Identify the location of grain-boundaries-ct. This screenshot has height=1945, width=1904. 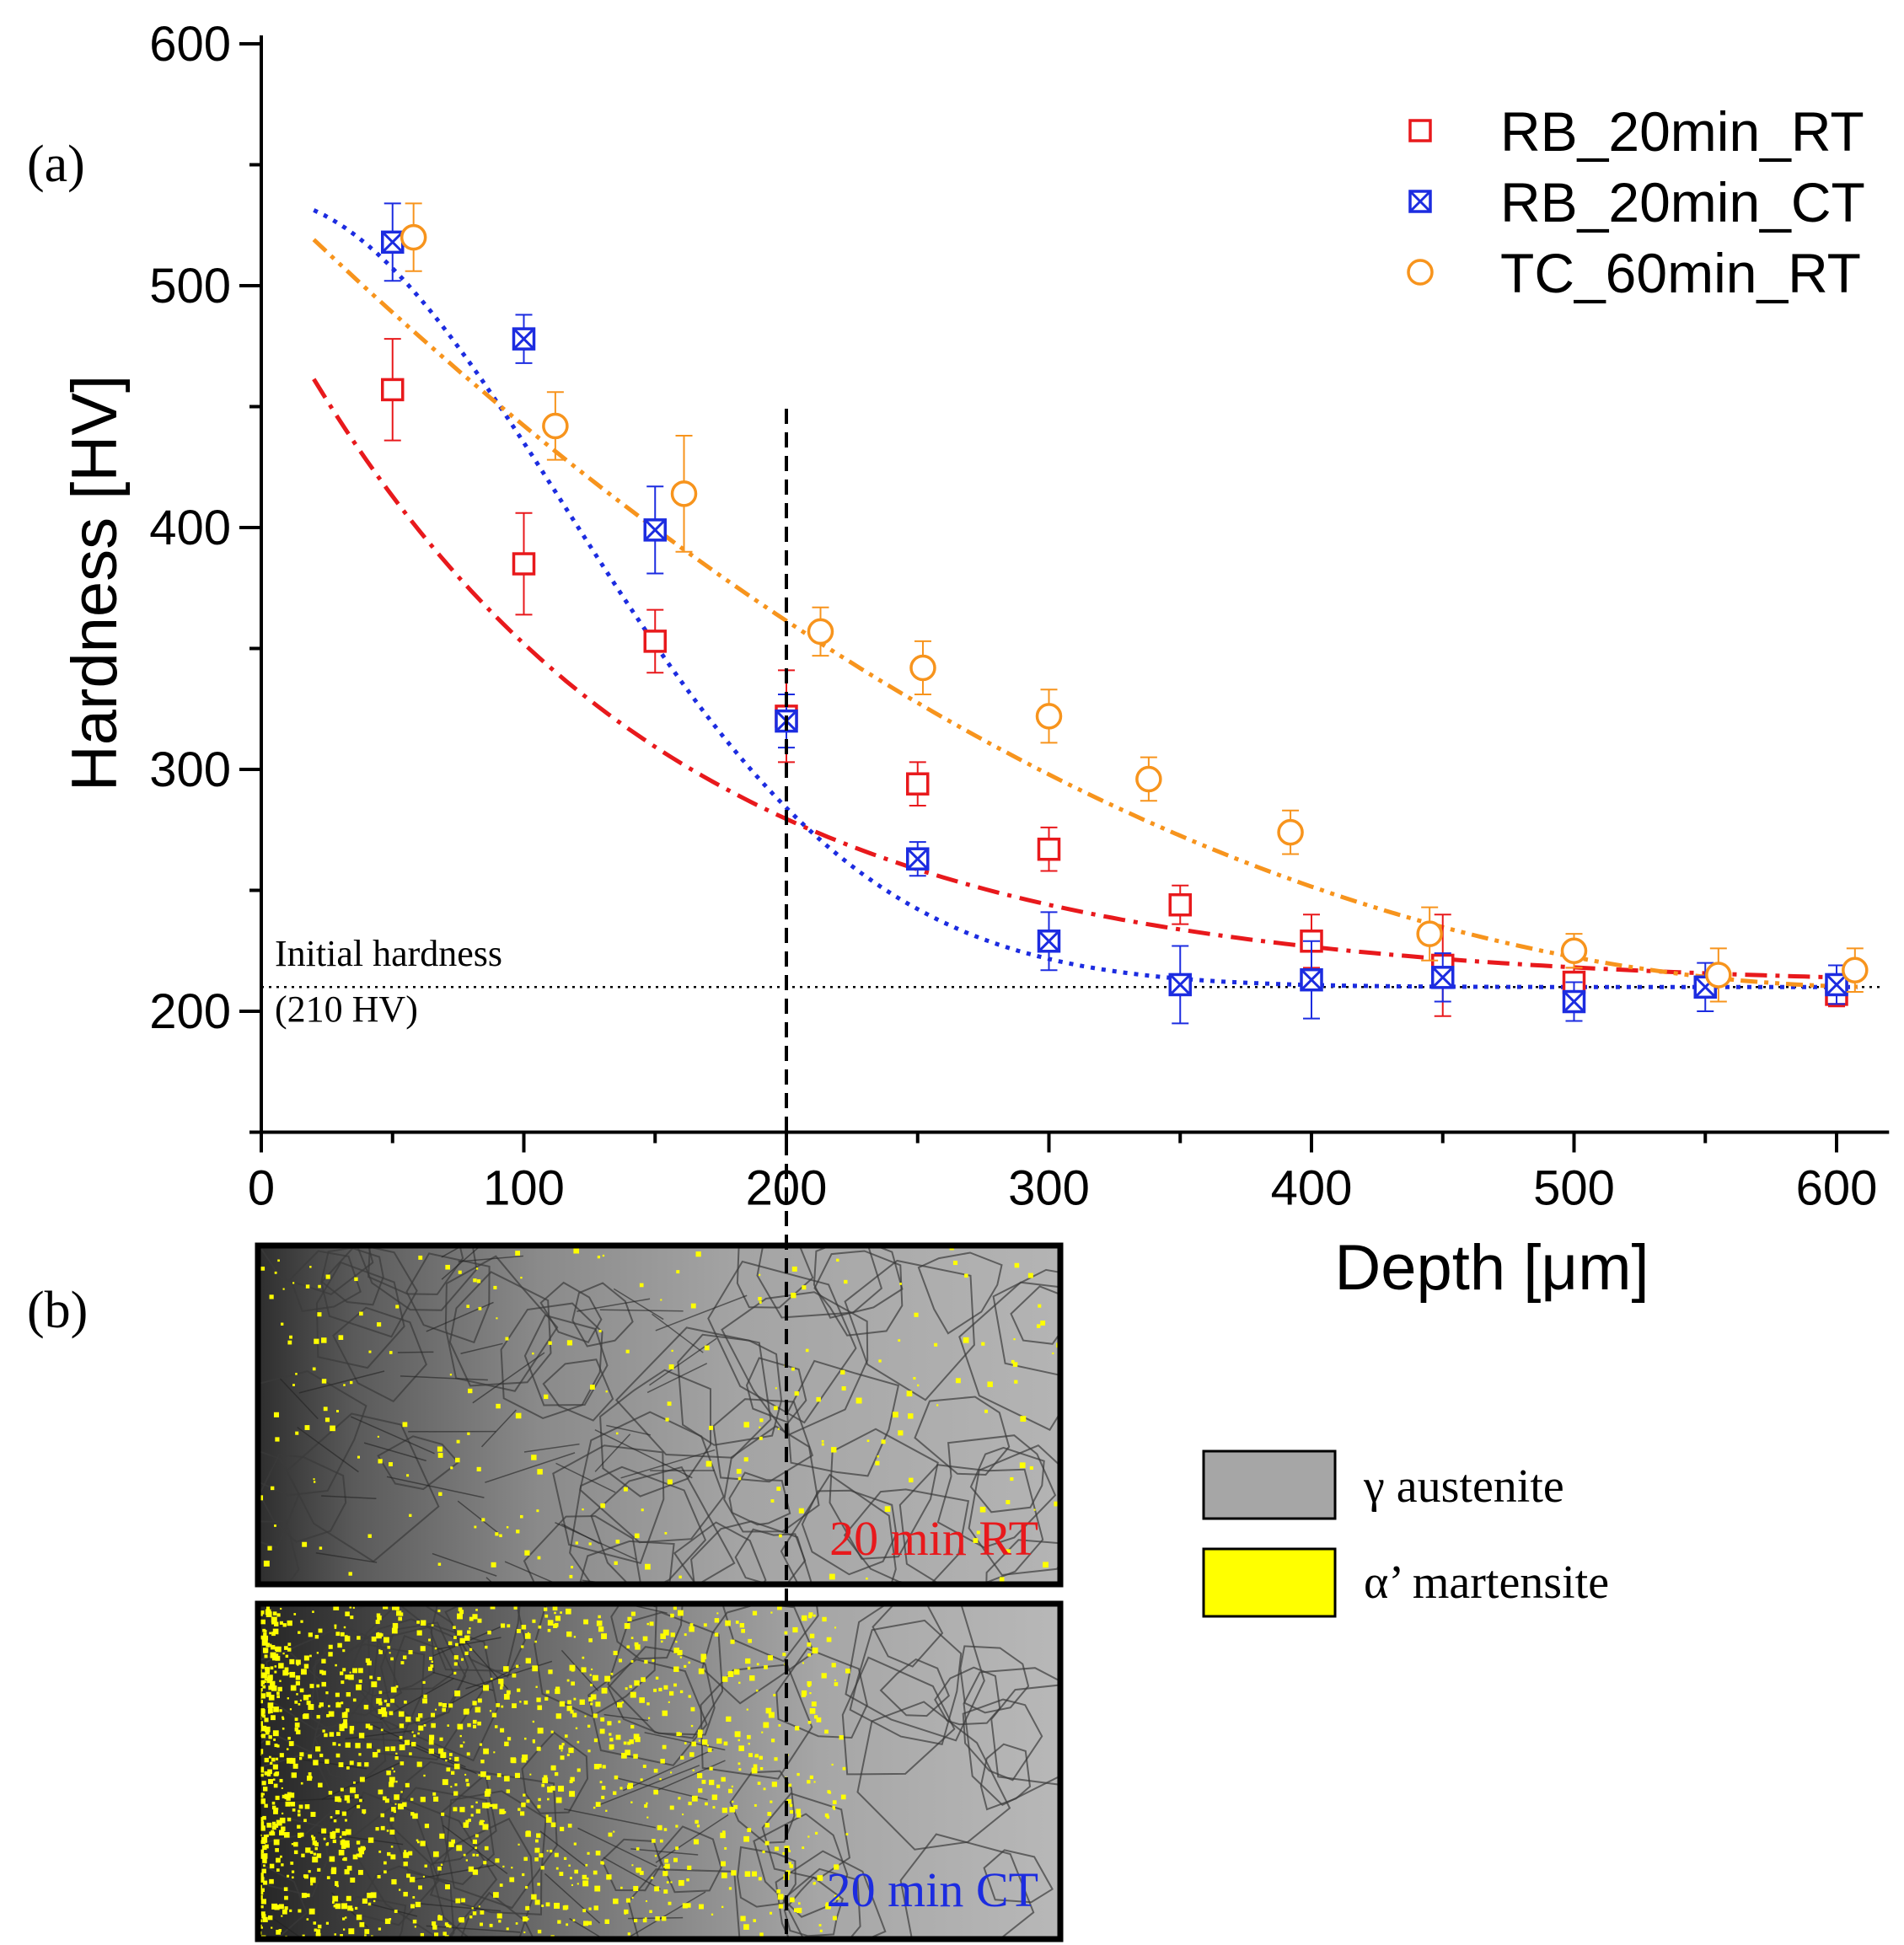
(659, 1771).